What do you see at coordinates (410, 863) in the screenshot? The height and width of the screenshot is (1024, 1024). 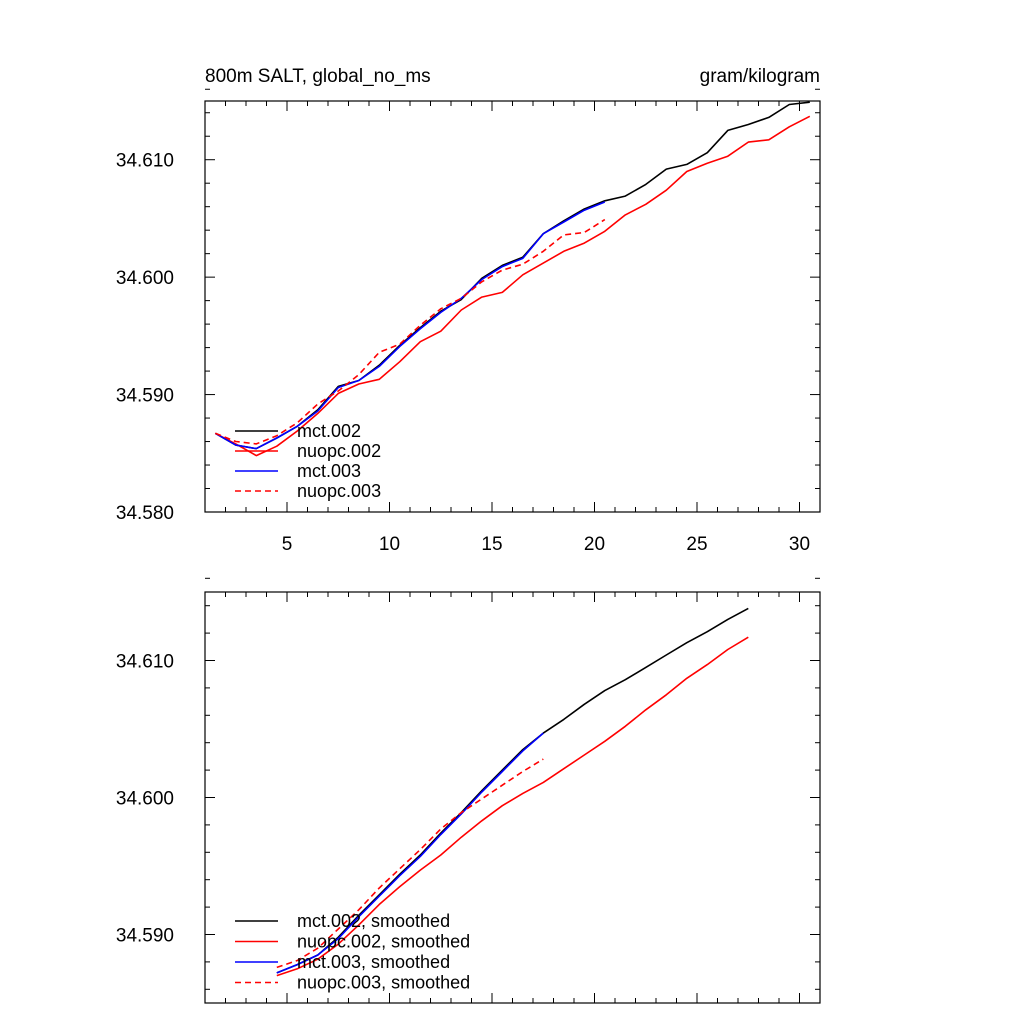 I see `bottom-series-nuopc-003-smoothed` at bounding box center [410, 863].